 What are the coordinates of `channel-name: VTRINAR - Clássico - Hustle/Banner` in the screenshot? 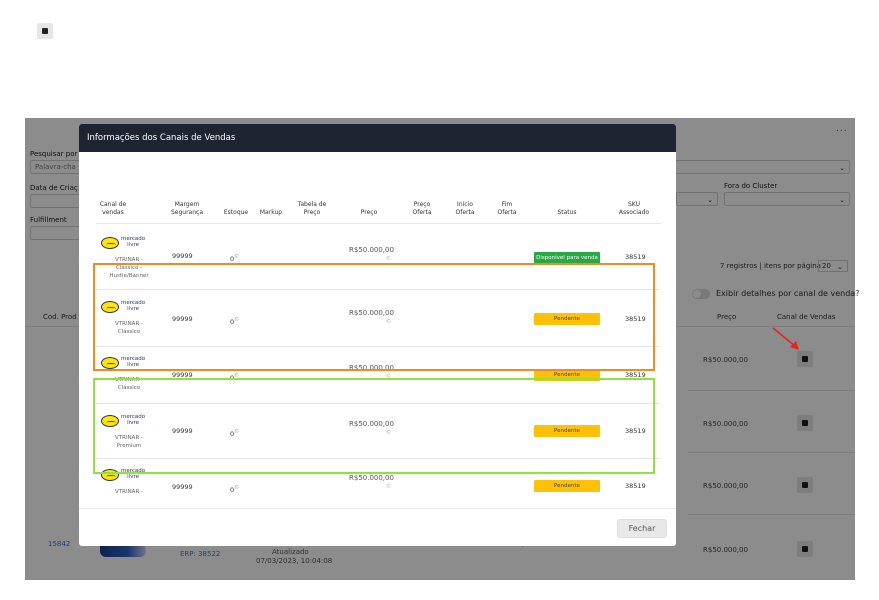 It's located at (129, 268).